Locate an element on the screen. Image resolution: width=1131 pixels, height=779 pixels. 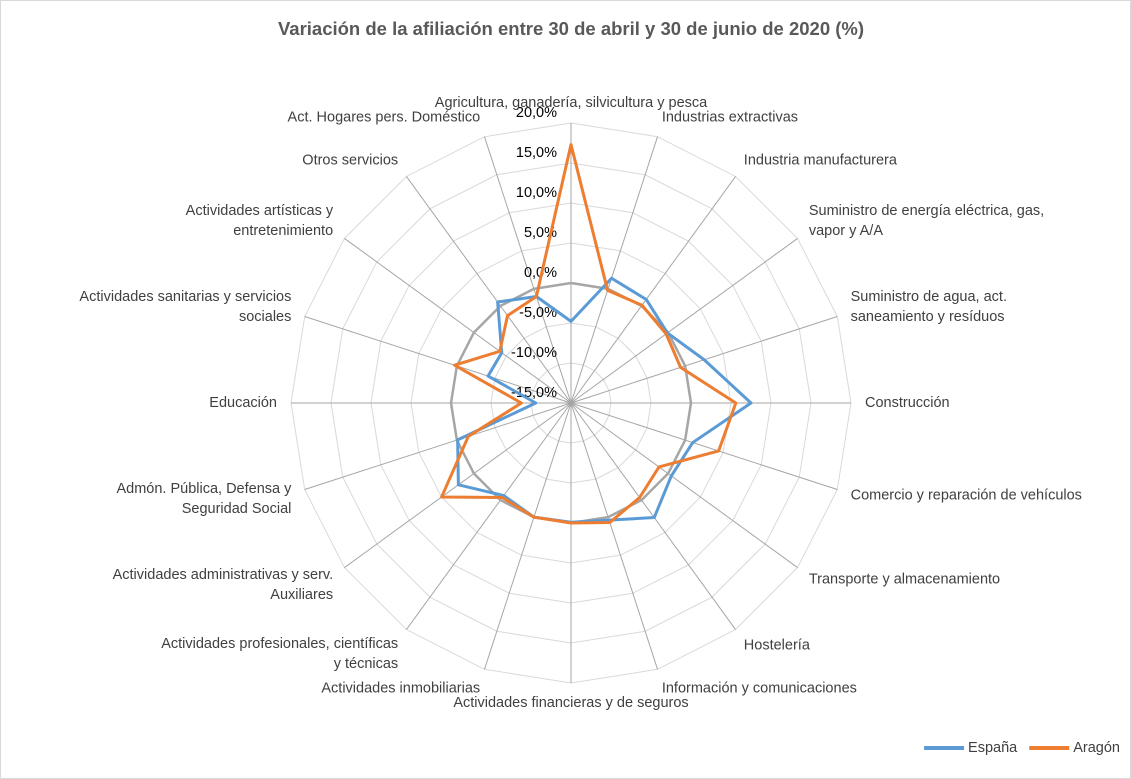
category-label: Industria manufacturera is located at coordinates (821, 160).